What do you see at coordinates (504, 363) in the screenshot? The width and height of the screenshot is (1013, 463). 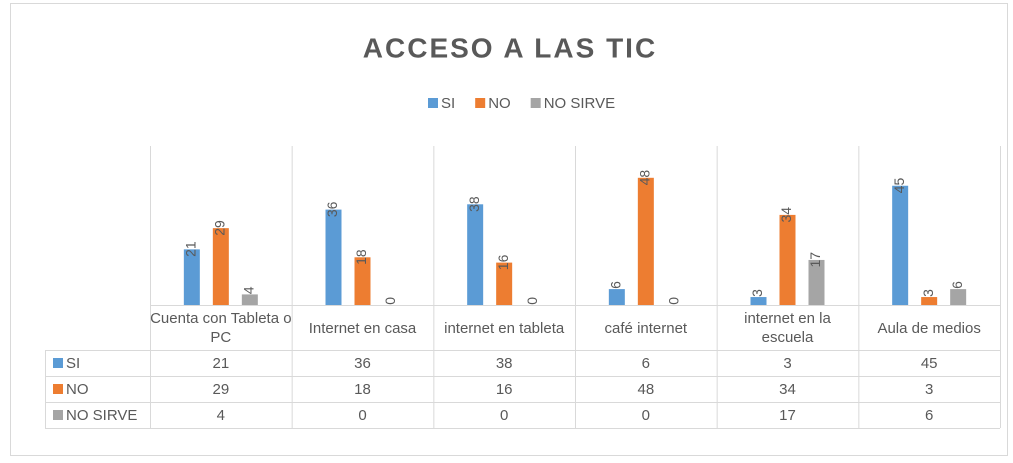 I see `table-value: 38` at bounding box center [504, 363].